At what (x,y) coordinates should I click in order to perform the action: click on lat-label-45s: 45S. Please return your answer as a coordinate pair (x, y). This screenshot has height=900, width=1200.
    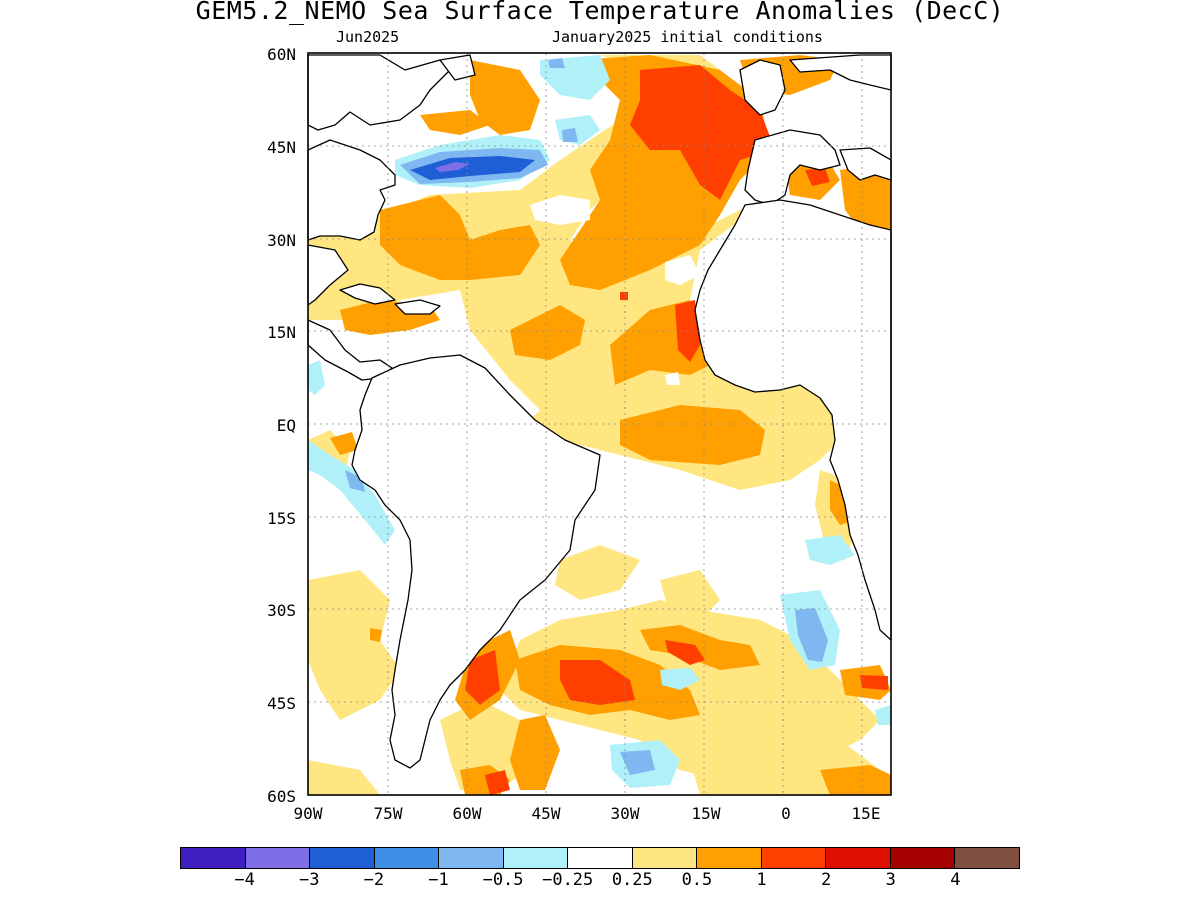
    Looking at the image, I should click on (281, 703).